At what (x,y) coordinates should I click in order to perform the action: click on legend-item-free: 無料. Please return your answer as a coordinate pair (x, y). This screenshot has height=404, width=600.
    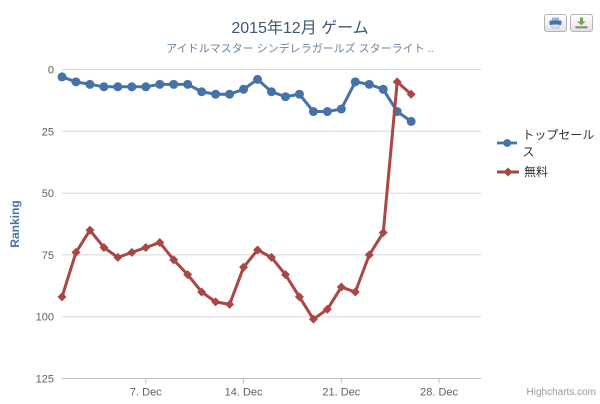
    Looking at the image, I should click on (548, 171).